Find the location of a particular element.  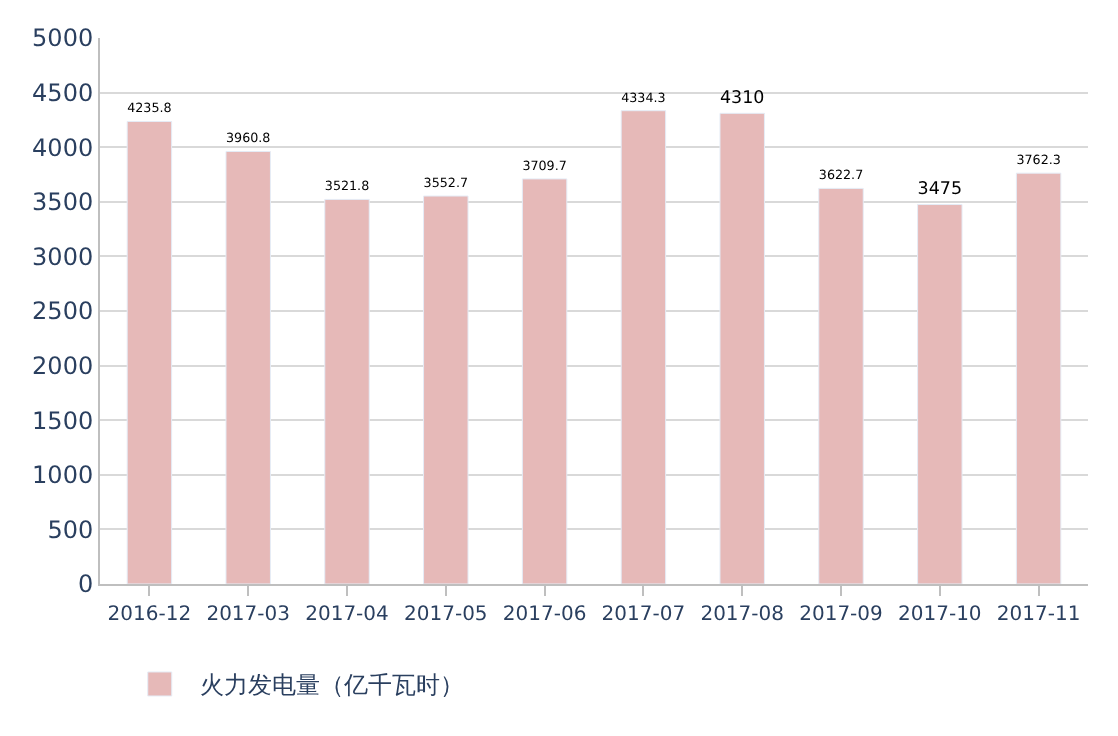

x-tick-label: 2017-07 is located at coordinates (643, 615).